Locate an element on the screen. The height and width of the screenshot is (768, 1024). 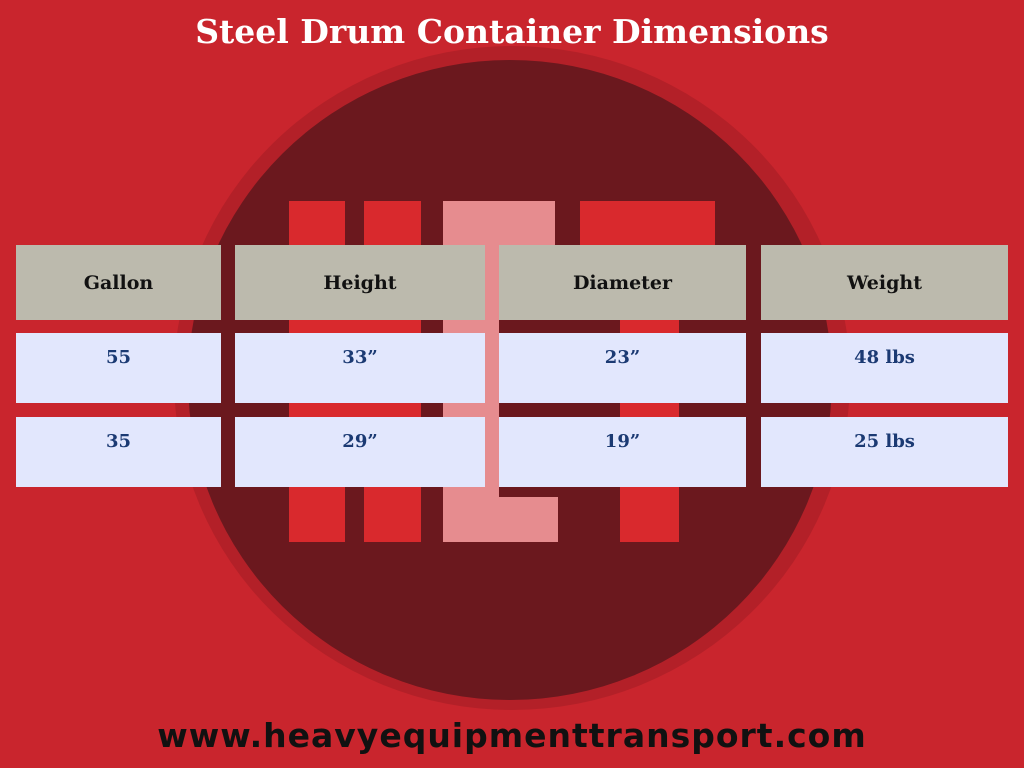
table-cell: 55 is located at coordinates (118, 368).